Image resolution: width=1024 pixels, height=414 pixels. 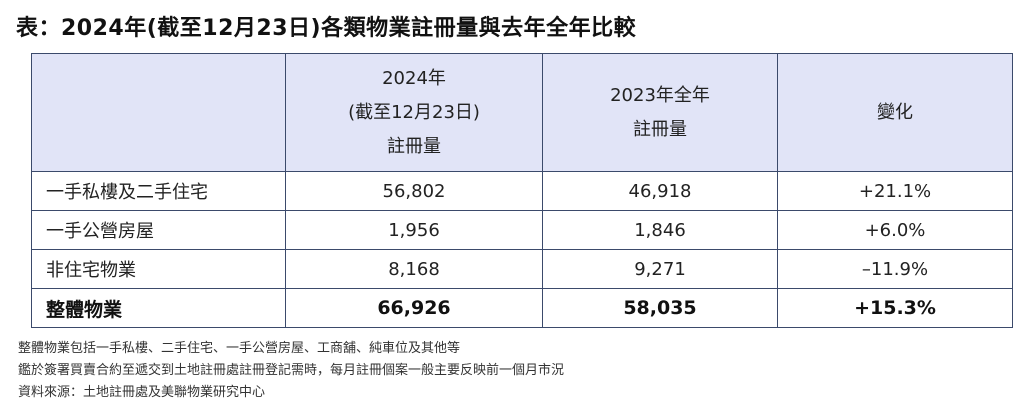 I want to click on cell-2023: 58,035, so click(x=660, y=308).